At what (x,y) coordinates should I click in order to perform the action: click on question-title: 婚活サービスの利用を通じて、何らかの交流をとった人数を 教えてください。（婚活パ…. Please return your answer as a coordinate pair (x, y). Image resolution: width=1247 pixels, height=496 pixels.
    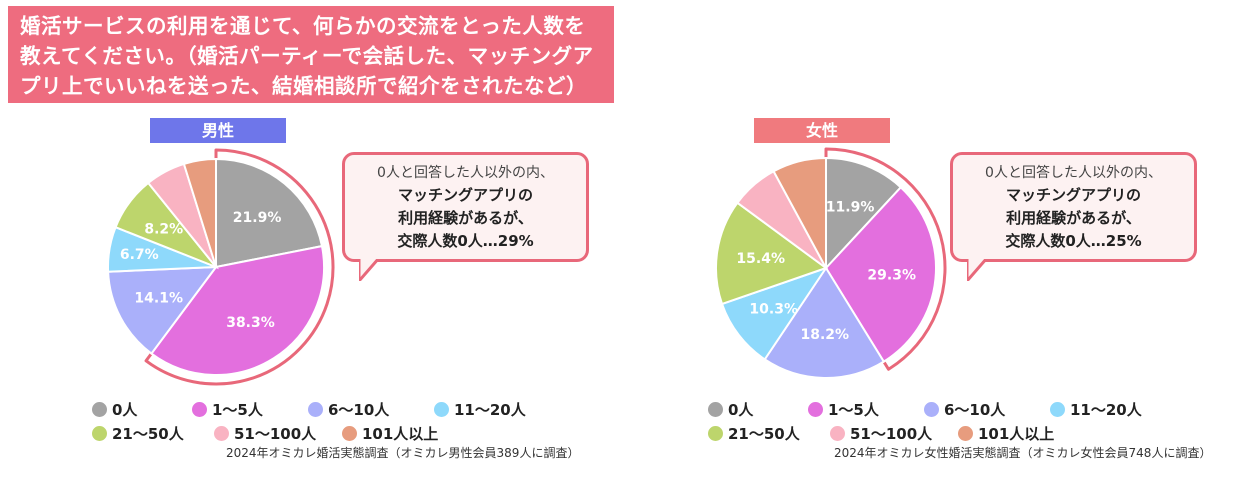
    Looking at the image, I should click on (311, 54).